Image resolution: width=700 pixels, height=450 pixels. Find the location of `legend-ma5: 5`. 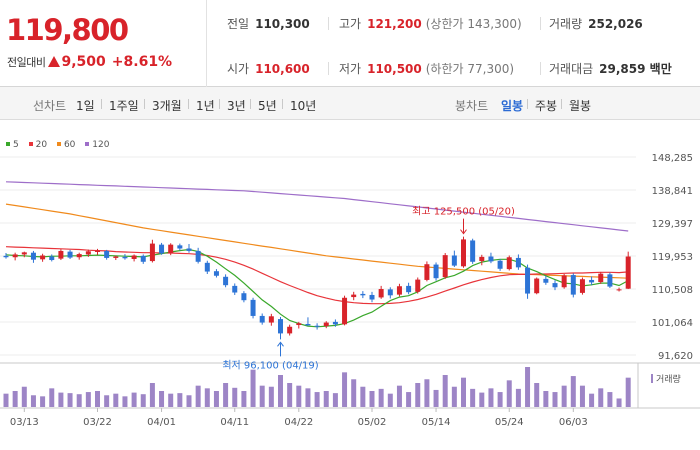

legend-ma5: 5 is located at coordinates (12, 145).